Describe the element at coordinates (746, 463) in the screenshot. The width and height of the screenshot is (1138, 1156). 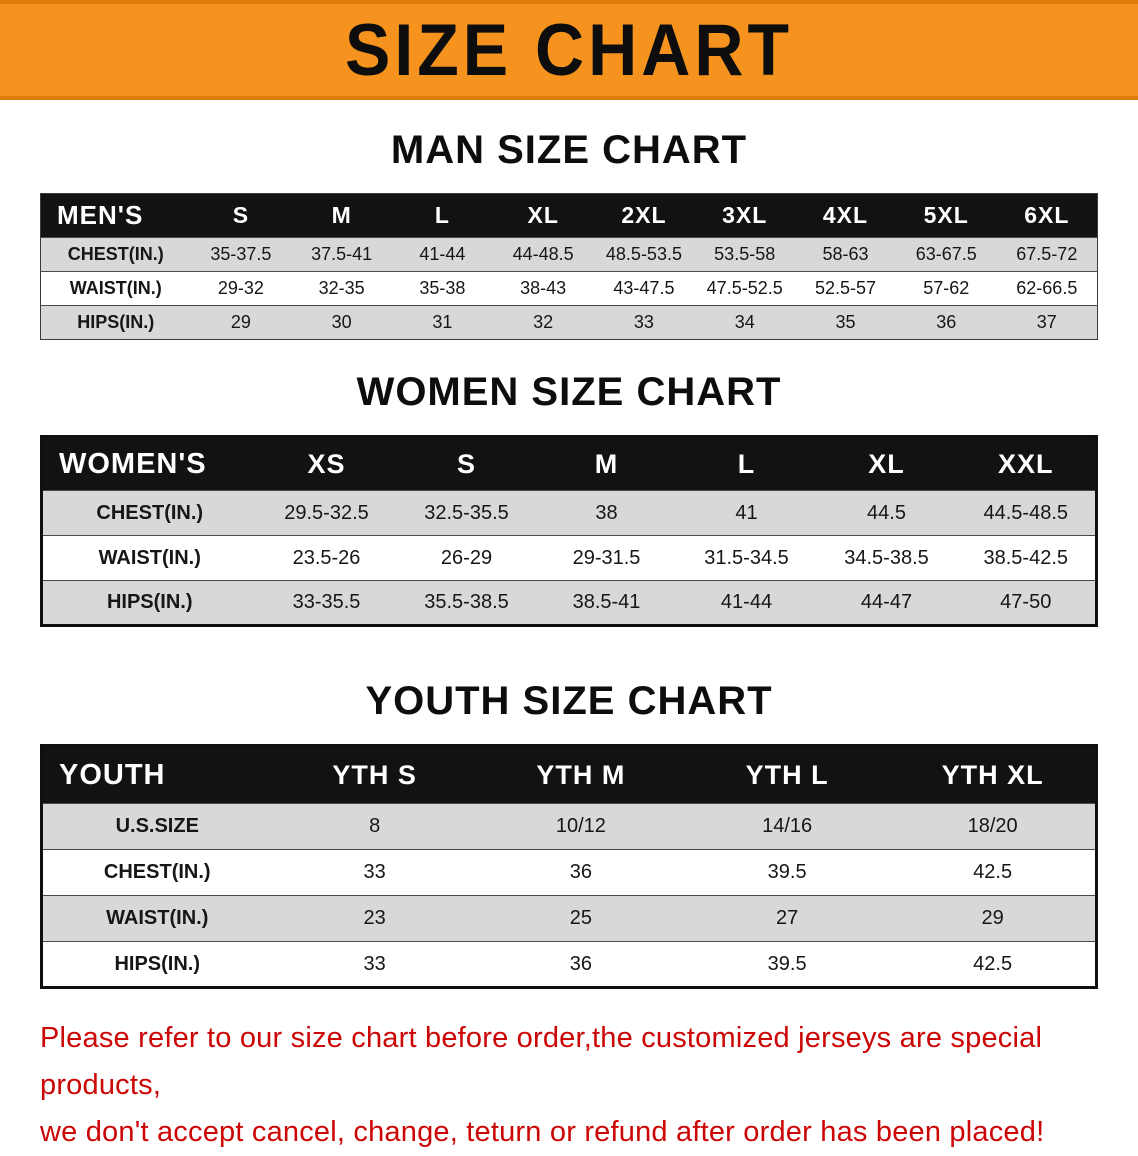
I see `size-header-cell: L` at that location.